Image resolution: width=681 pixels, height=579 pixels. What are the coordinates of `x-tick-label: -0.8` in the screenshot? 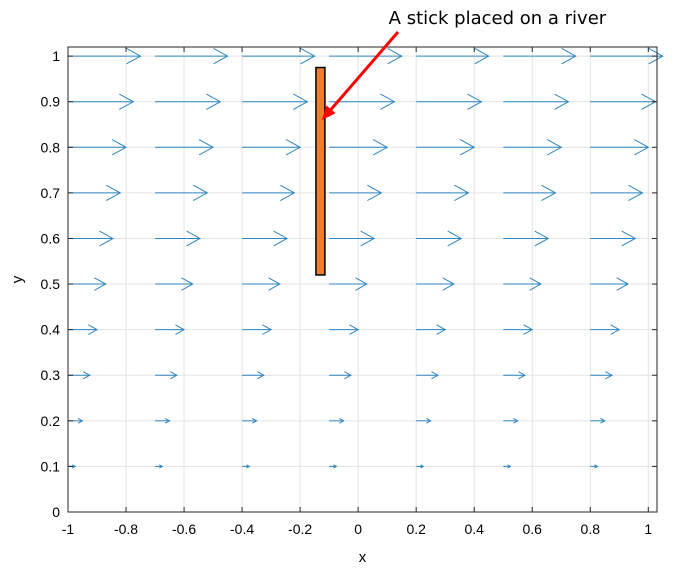 It's located at (126, 529).